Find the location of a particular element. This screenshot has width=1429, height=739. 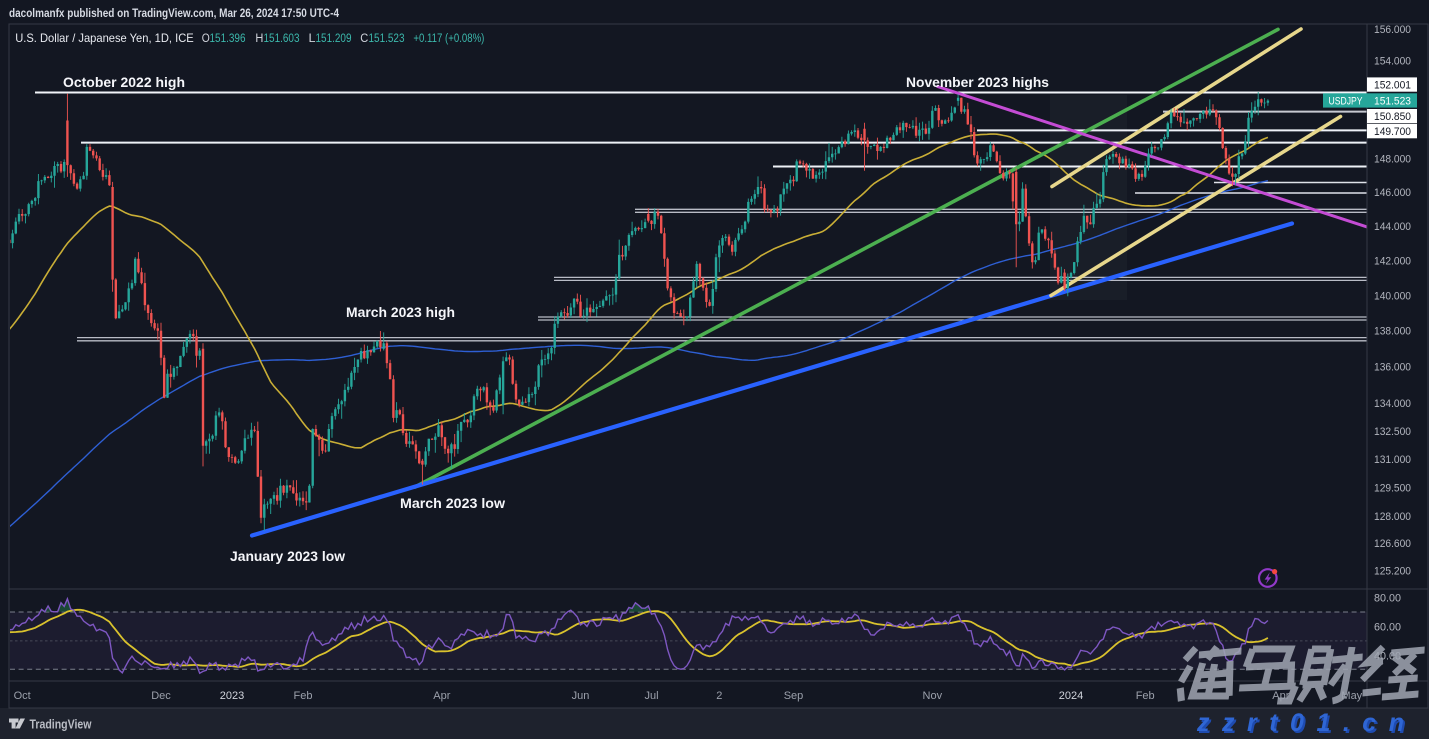

svg-text: November 2023 highs is located at coordinates (977, 82).